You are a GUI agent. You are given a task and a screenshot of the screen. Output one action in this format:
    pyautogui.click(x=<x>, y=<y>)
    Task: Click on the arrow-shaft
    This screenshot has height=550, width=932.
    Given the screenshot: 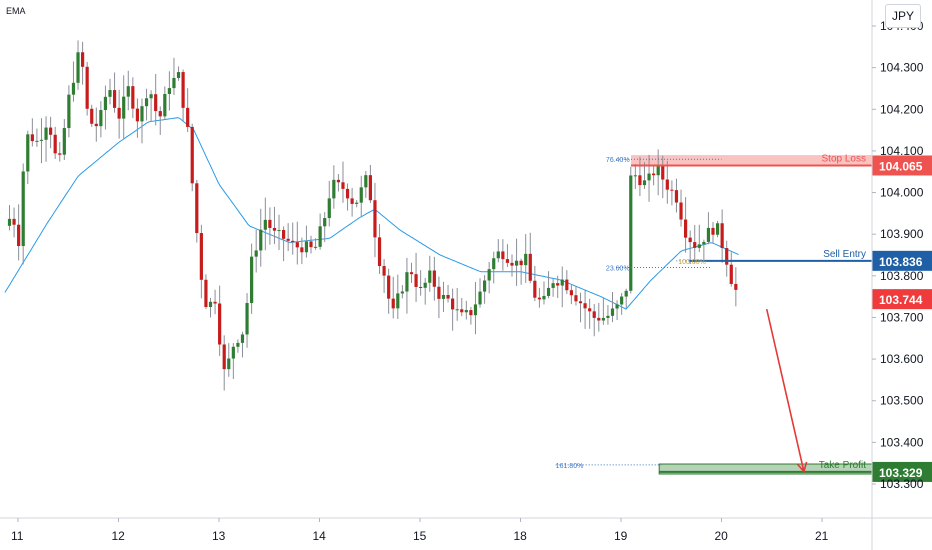 What is the action you would take?
    pyautogui.click(x=785, y=390)
    